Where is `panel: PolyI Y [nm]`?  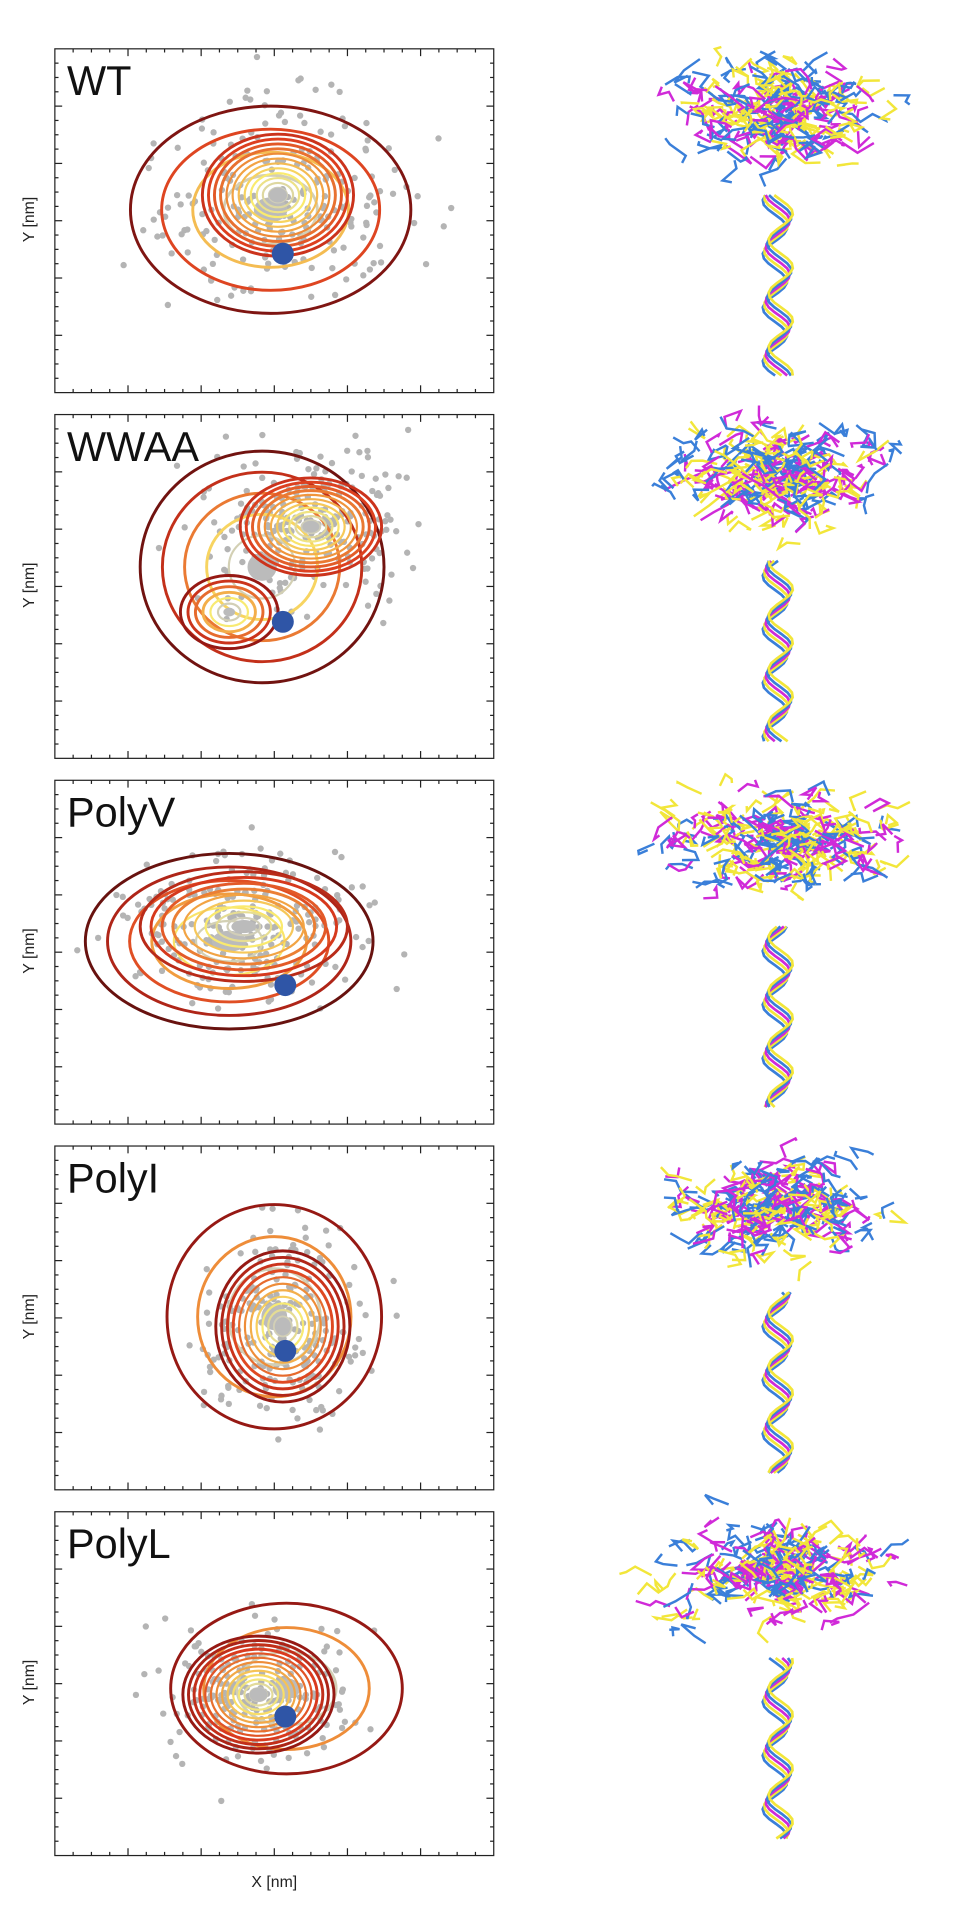 panel: PolyI Y [nm] is located at coordinates (258, 1318).